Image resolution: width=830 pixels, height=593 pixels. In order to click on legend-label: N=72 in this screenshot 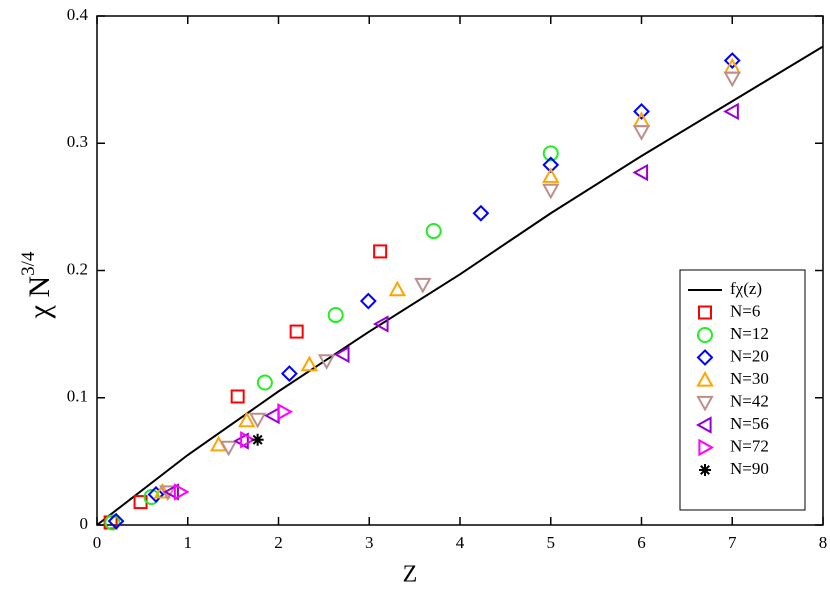, I will do `click(749, 445)`.